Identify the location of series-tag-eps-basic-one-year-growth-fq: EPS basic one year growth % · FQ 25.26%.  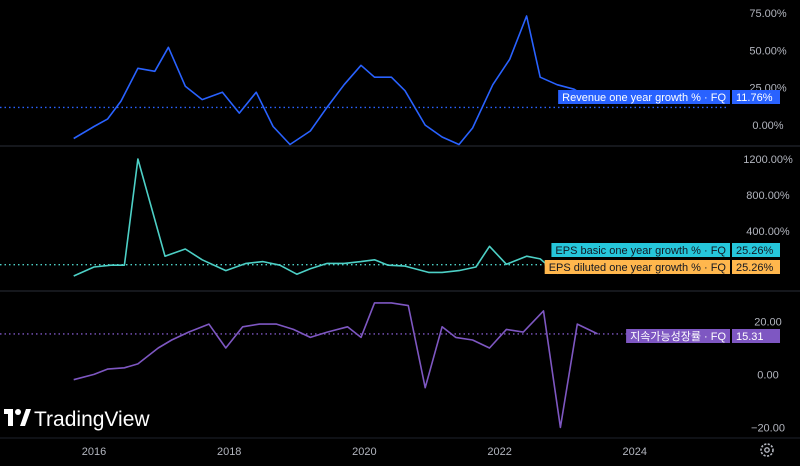
(665, 250).